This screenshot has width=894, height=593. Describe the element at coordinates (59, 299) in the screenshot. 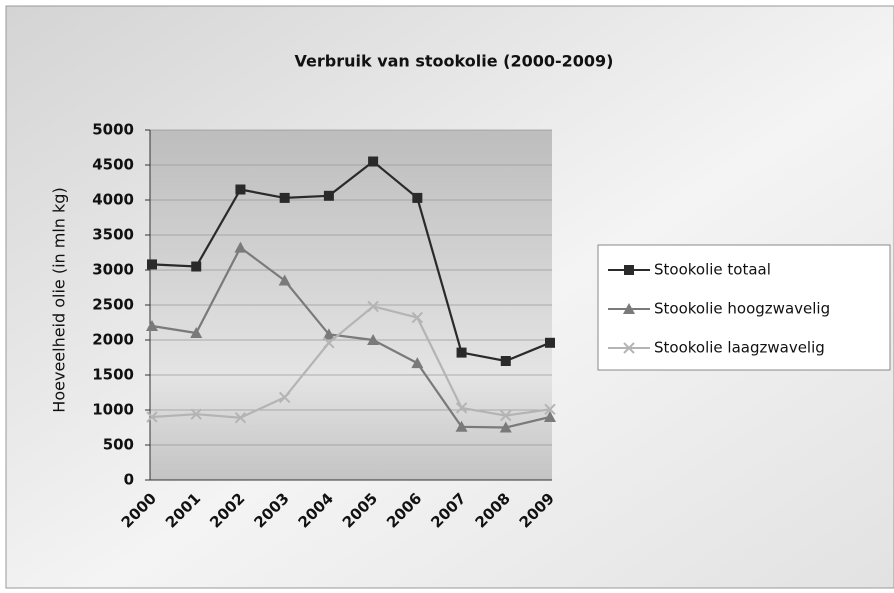

I see `y-axis-label: Hoeveelheid olie (in mln kg)` at that location.